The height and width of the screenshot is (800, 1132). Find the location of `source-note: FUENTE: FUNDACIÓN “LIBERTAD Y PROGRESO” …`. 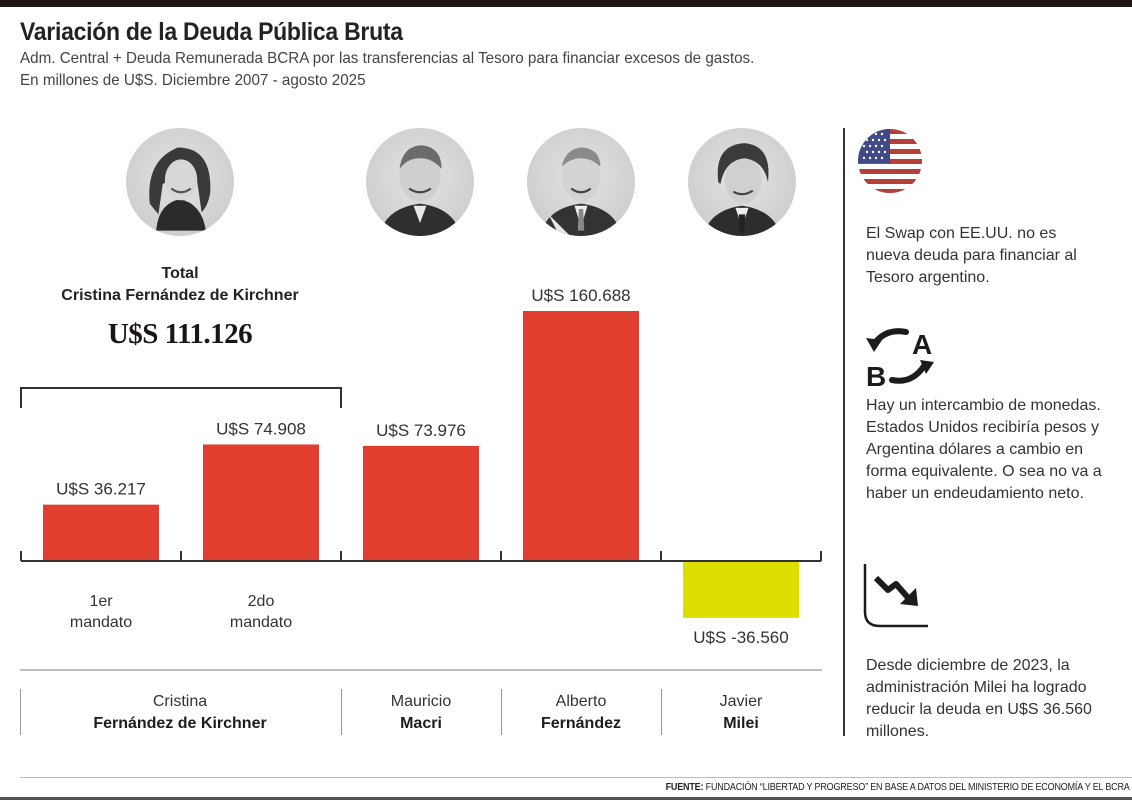

source-note: FUENTE: FUNDACIÓN “LIBERTAD Y PROGRESO” … is located at coordinates (898, 787).